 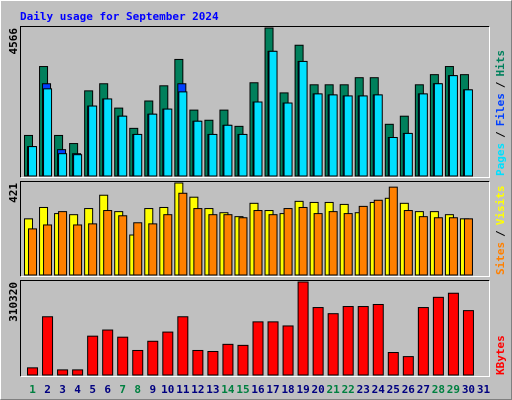 What do you see at coordinates (500, 355) in the screenshot?
I see `legend: KBytes` at bounding box center [500, 355].